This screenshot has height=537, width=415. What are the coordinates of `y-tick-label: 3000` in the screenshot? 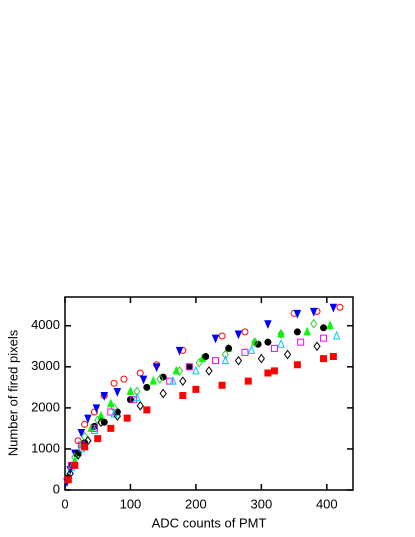 It's located at (45, 365).